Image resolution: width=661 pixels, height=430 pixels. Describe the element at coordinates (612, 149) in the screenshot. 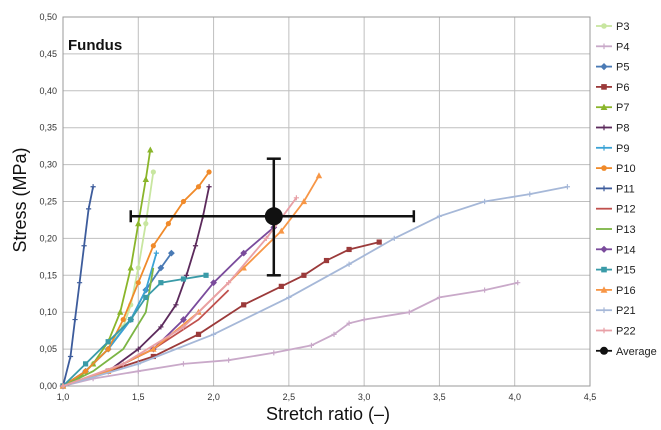

I see `legend-item-p9: P9` at that location.